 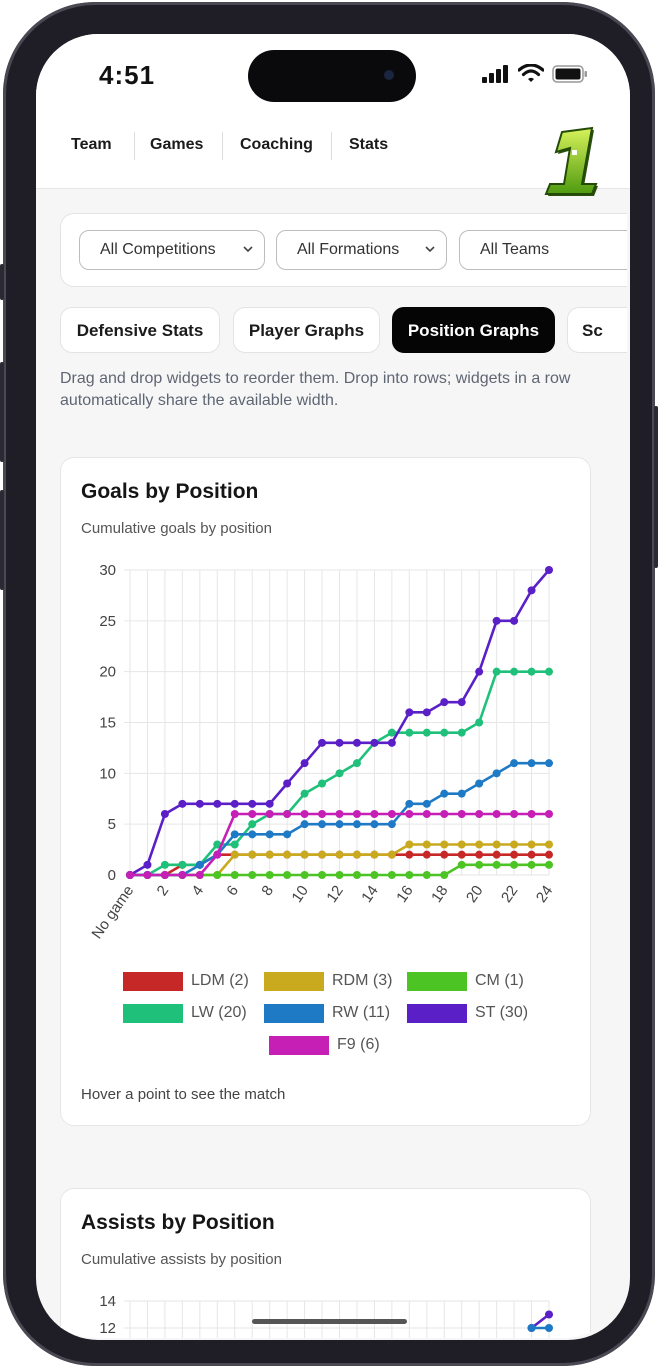 What do you see at coordinates (185, 1013) in the screenshot?
I see `legend-item: LW (20)` at bounding box center [185, 1013].